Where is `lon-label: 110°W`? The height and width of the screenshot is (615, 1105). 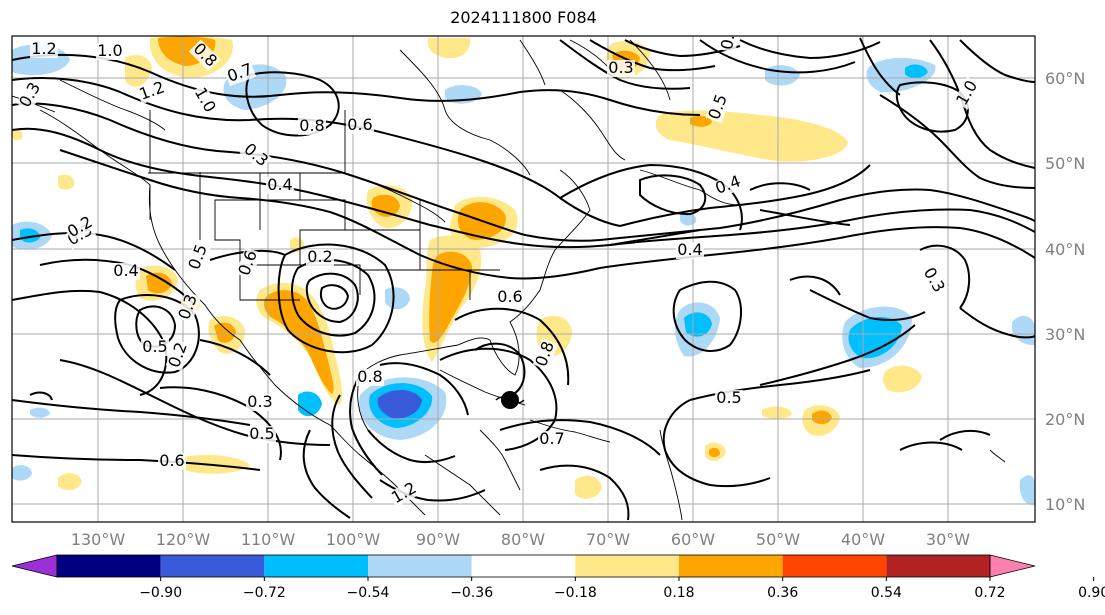
lon-label: 110°W is located at coordinates (268, 539).